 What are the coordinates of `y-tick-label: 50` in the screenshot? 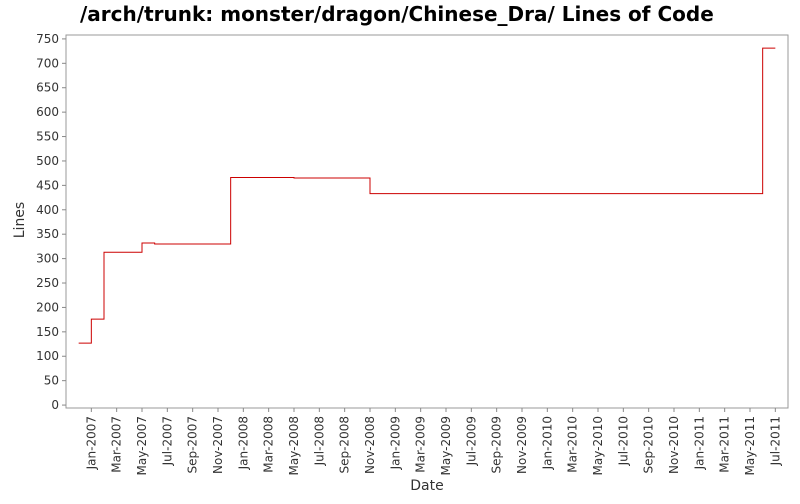 It's located at (51, 381).